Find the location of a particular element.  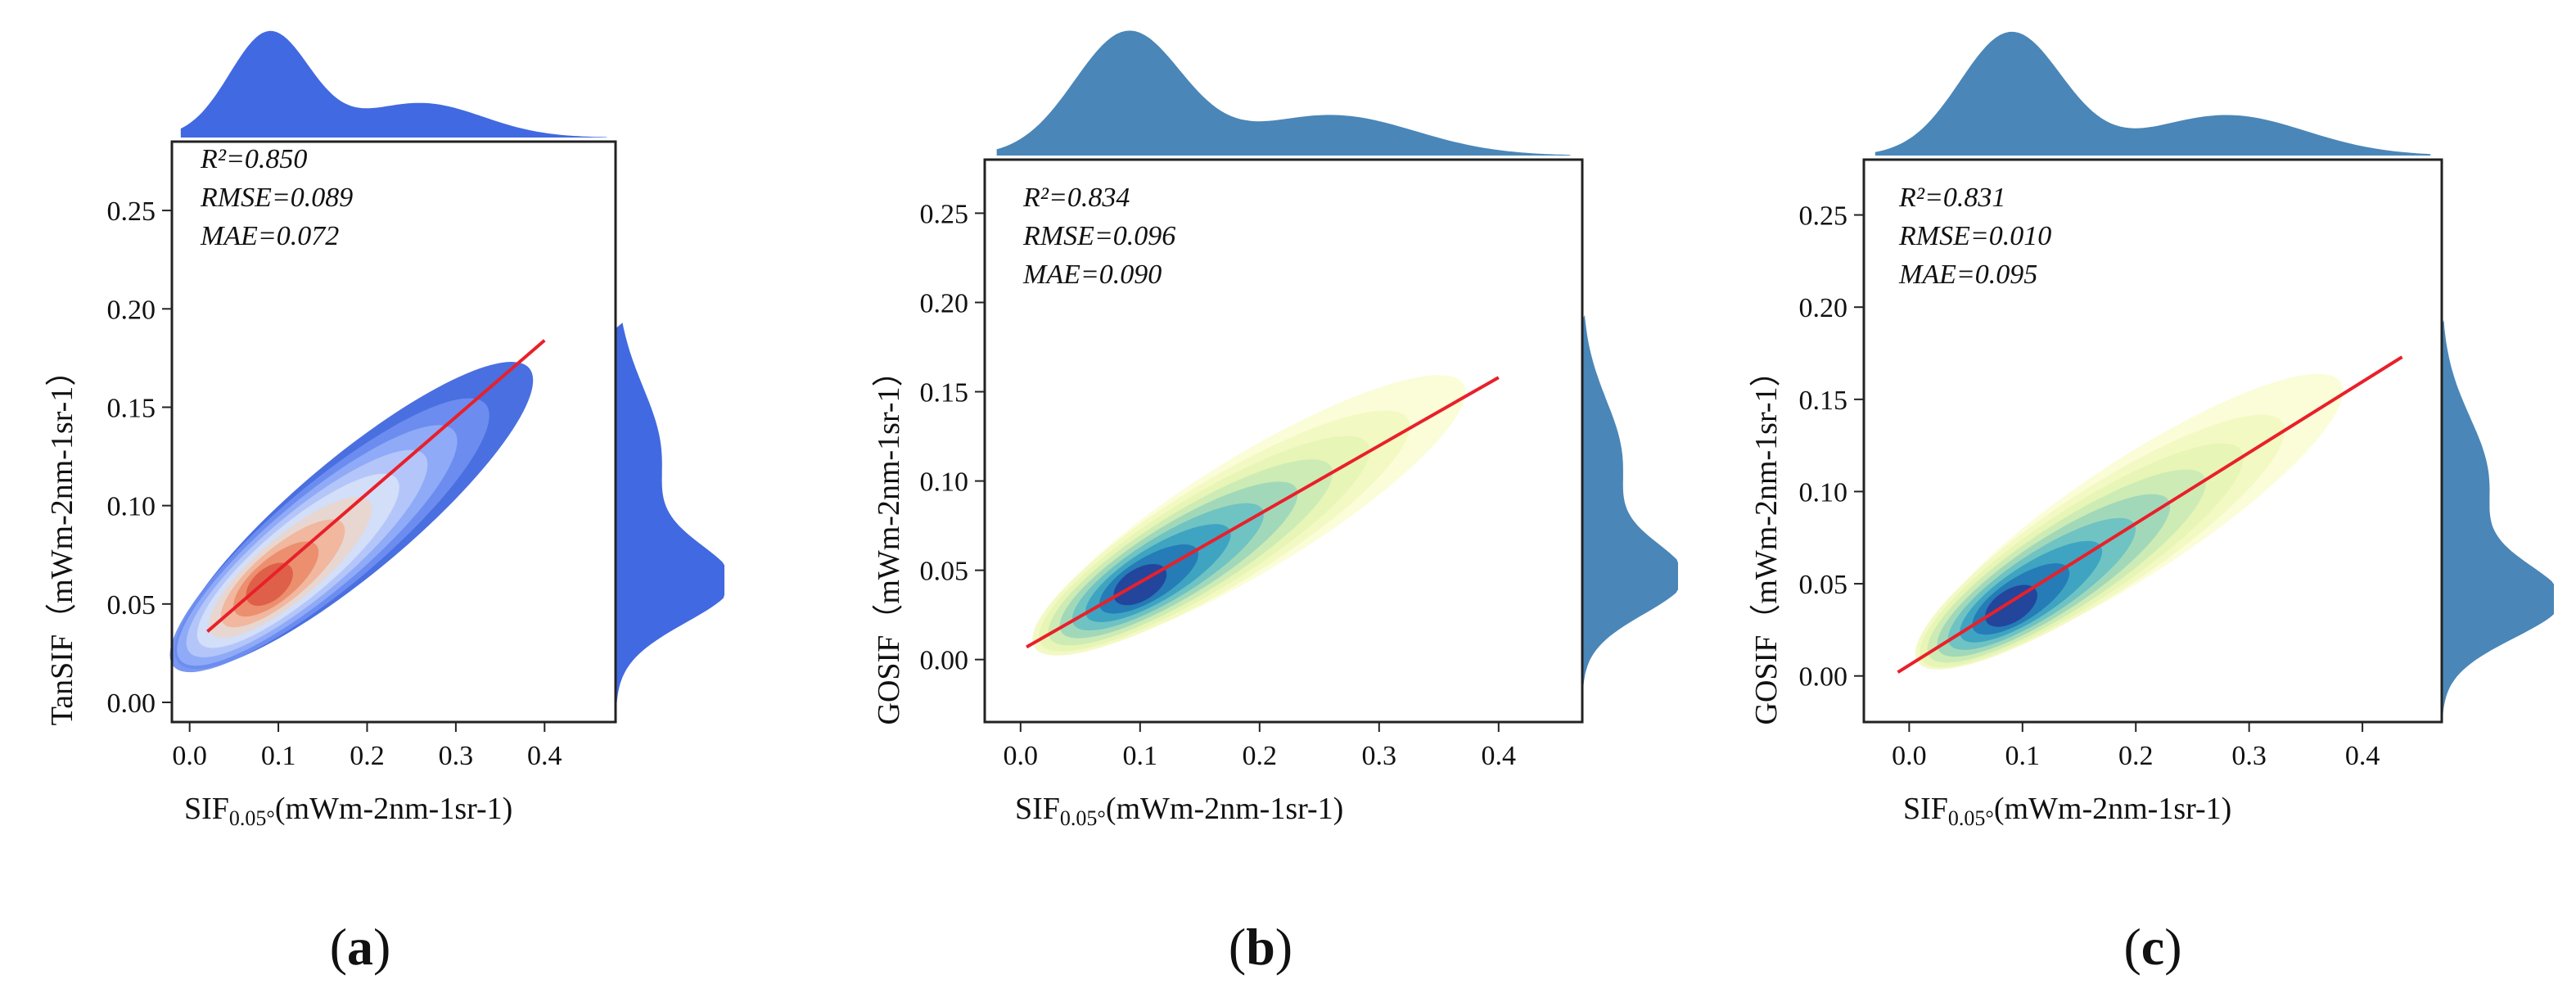

y-tick-label-c-5: 0.25 is located at coordinates (1823, 216).